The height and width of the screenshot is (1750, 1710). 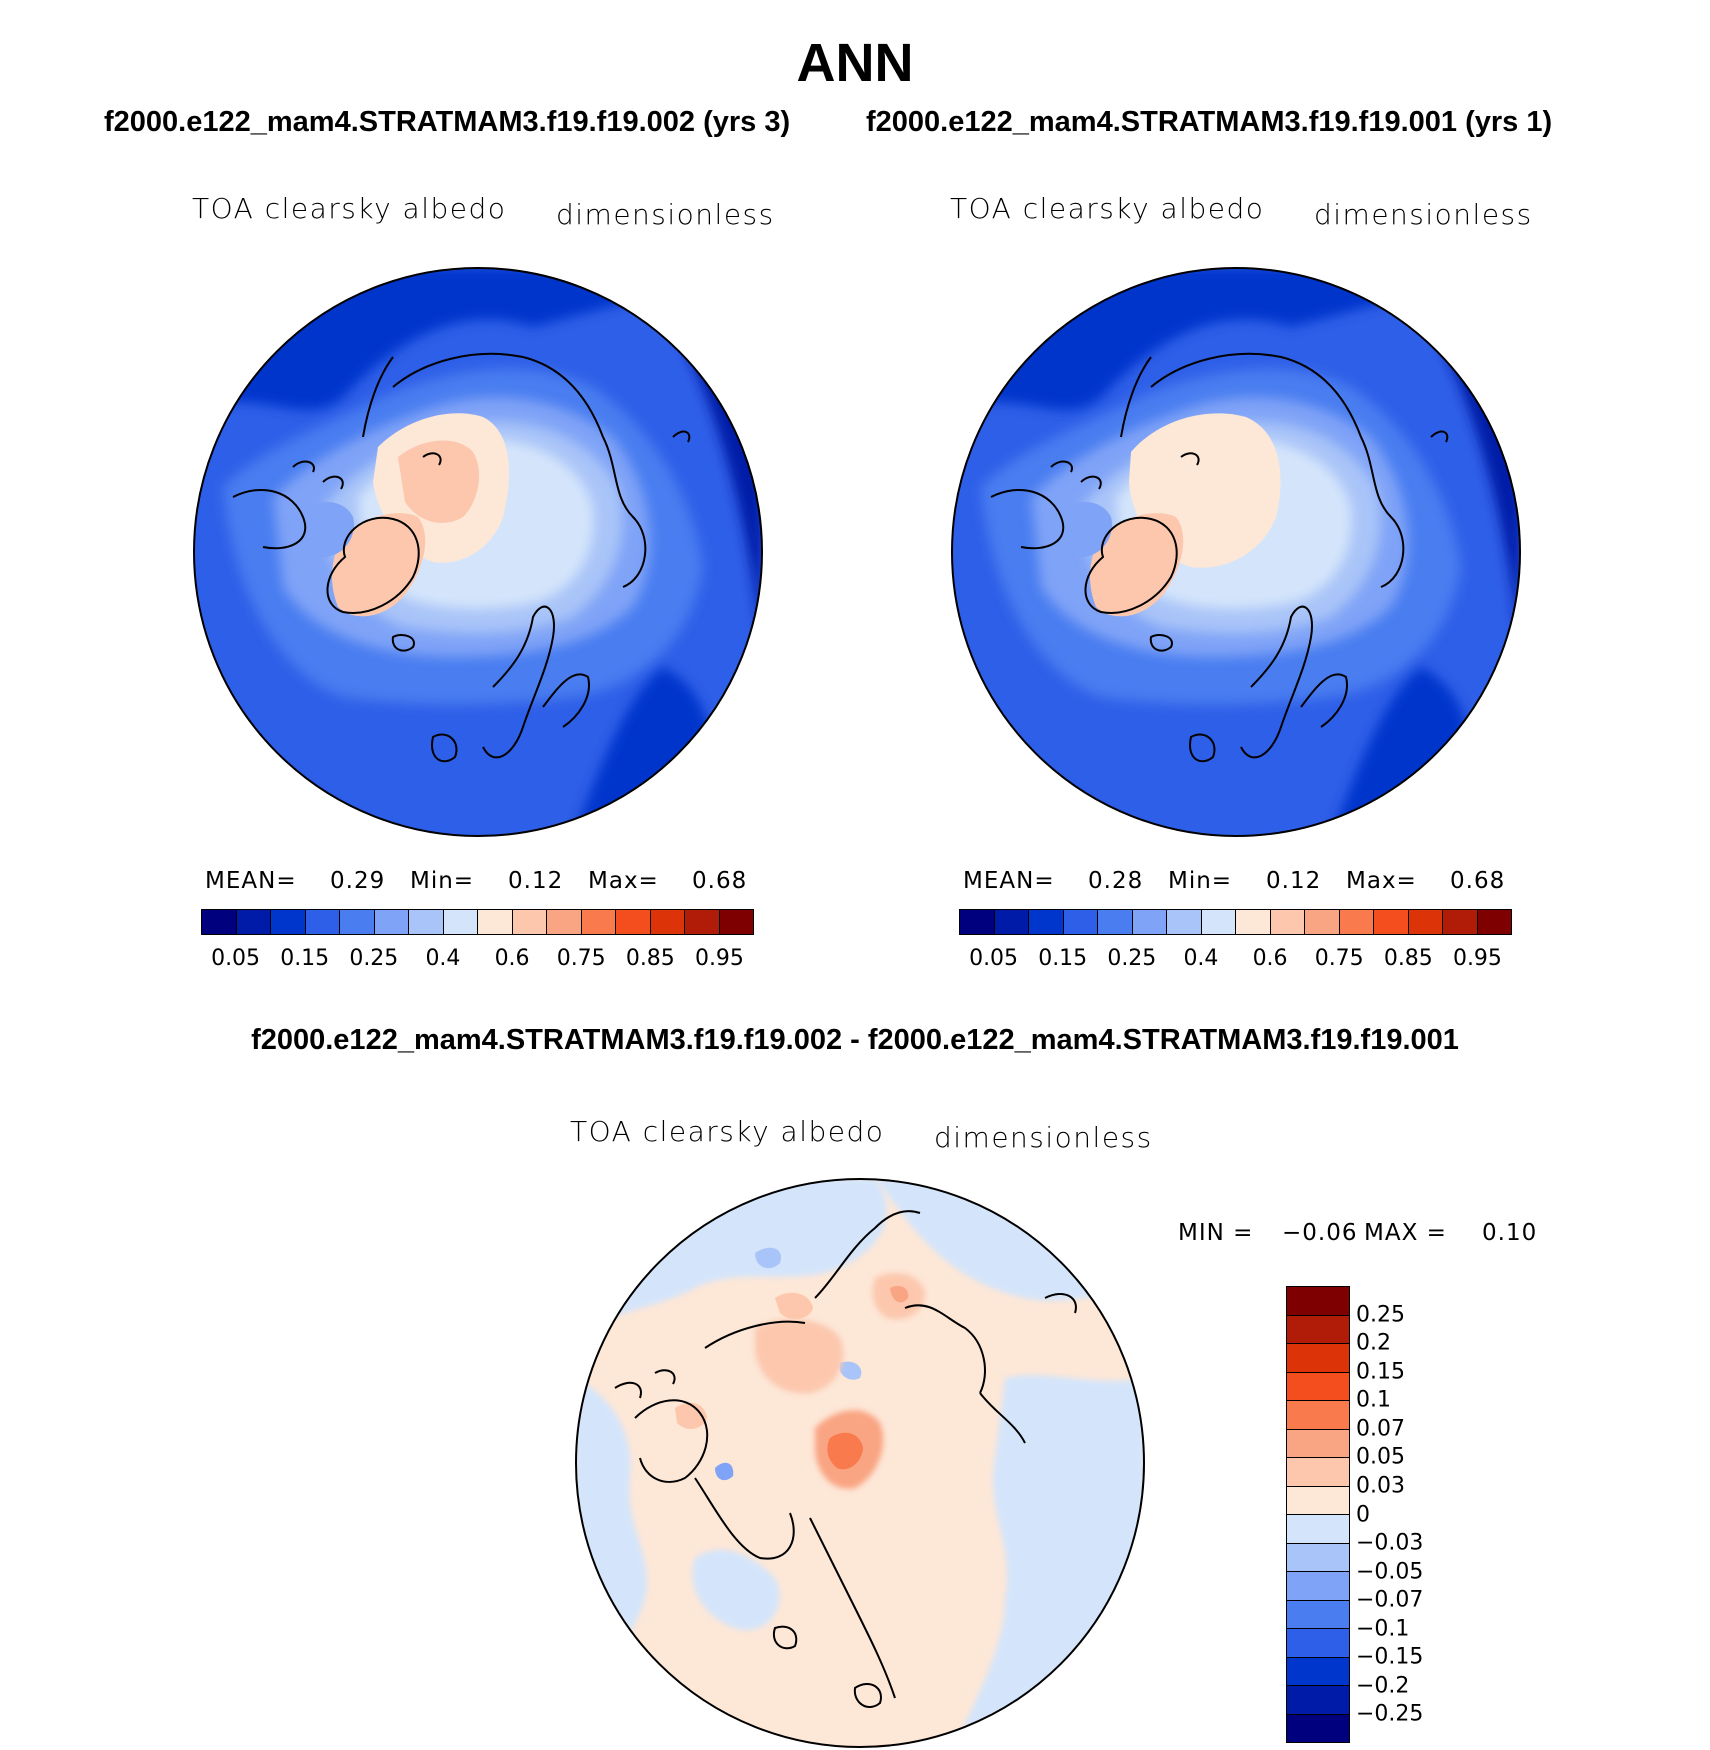 What do you see at coordinates (1408, 958) in the screenshot?
I see `colorbar-tick-label: 0.85` at bounding box center [1408, 958].